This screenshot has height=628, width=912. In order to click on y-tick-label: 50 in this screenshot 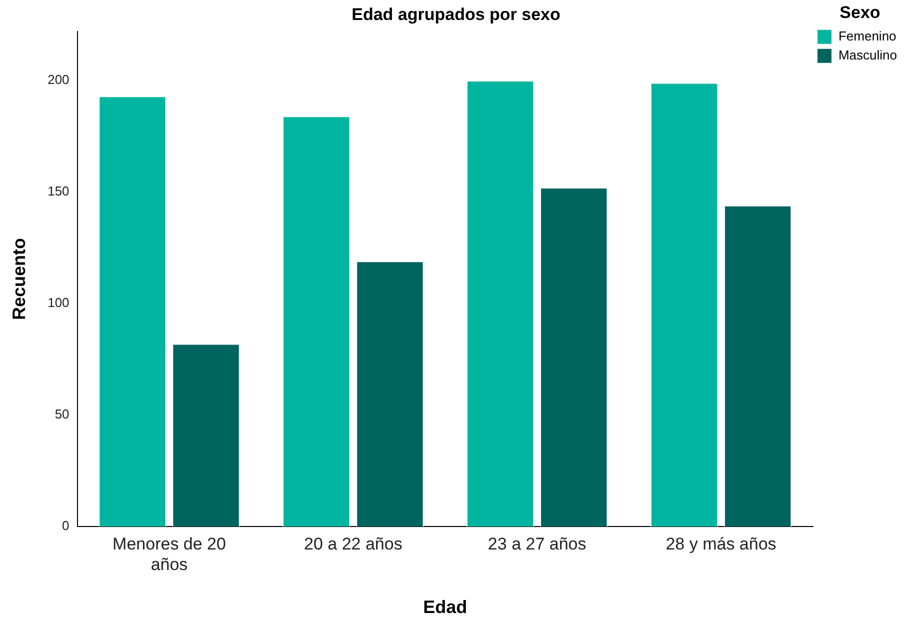, I will do `click(62, 414)`.